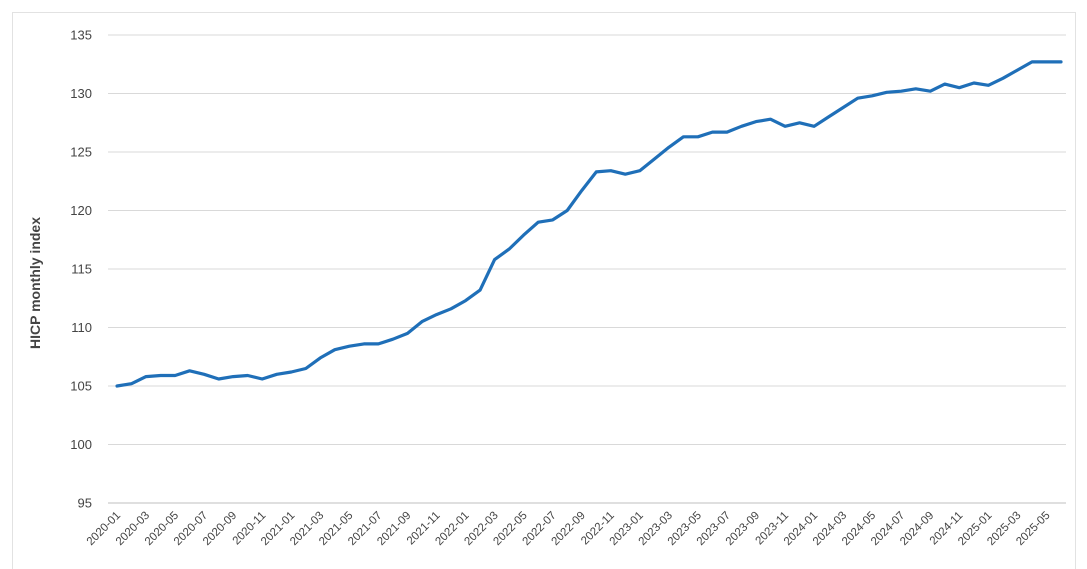  What do you see at coordinates (81, 93) in the screenshot?
I see `y-tick-label: 130` at bounding box center [81, 93].